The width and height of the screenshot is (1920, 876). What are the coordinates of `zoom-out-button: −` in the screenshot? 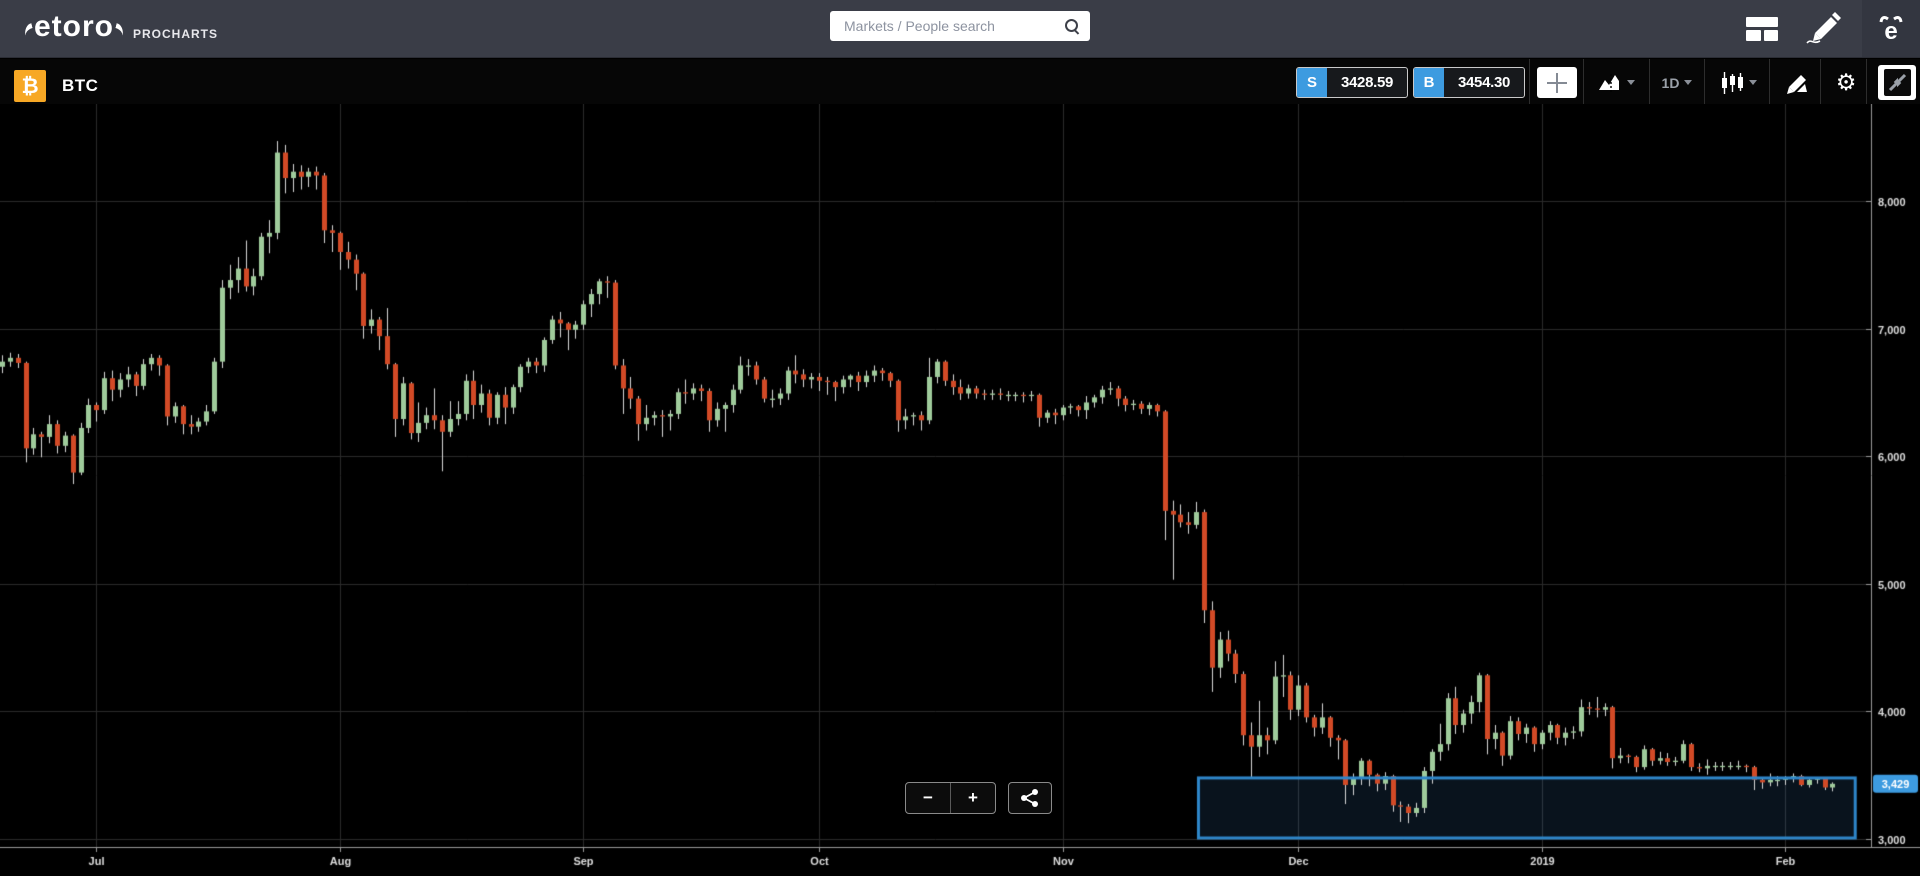 It's located at (928, 797).